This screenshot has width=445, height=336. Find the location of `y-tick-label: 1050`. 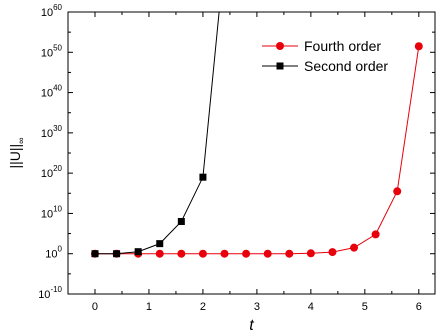

y-tick-label: 1050 is located at coordinates (52, 51).